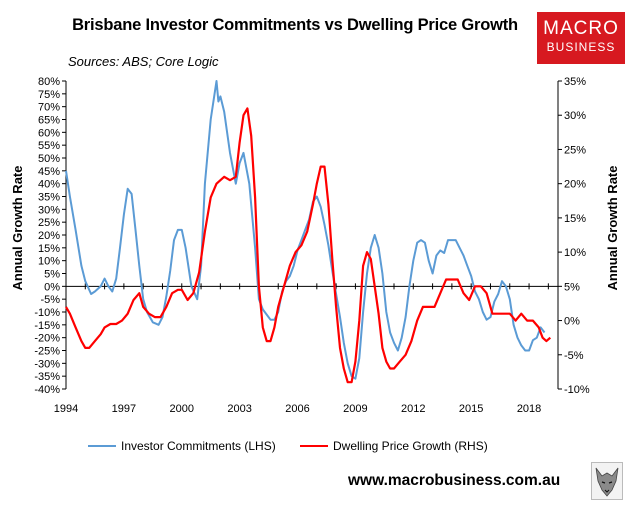 The height and width of the screenshot is (512, 641). I want to click on left-tick-label: 50%, so click(49, 159).